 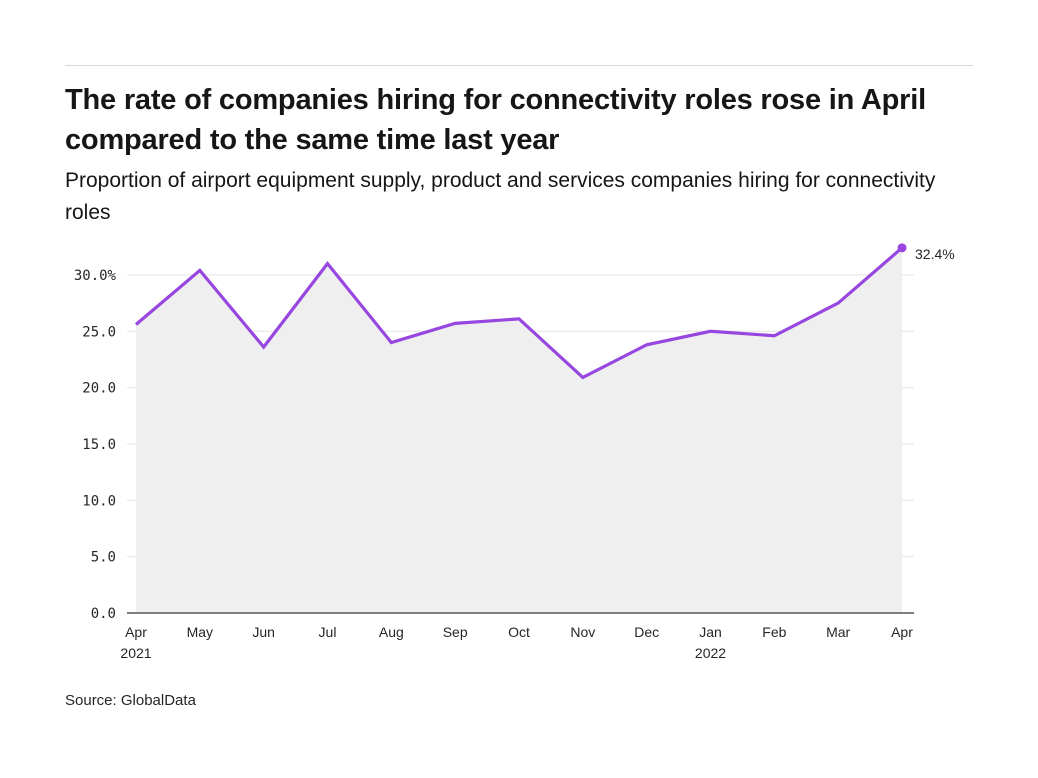 What do you see at coordinates (135, 653) in the screenshot?
I see `x-tick-year-label: 2021` at bounding box center [135, 653].